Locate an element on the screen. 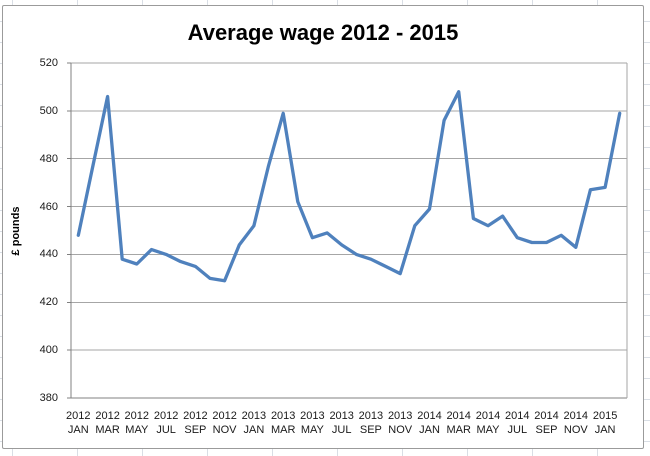 Image resolution: width=650 pixels, height=456 pixels. x-tick-label: 2013 MAY is located at coordinates (312, 423).